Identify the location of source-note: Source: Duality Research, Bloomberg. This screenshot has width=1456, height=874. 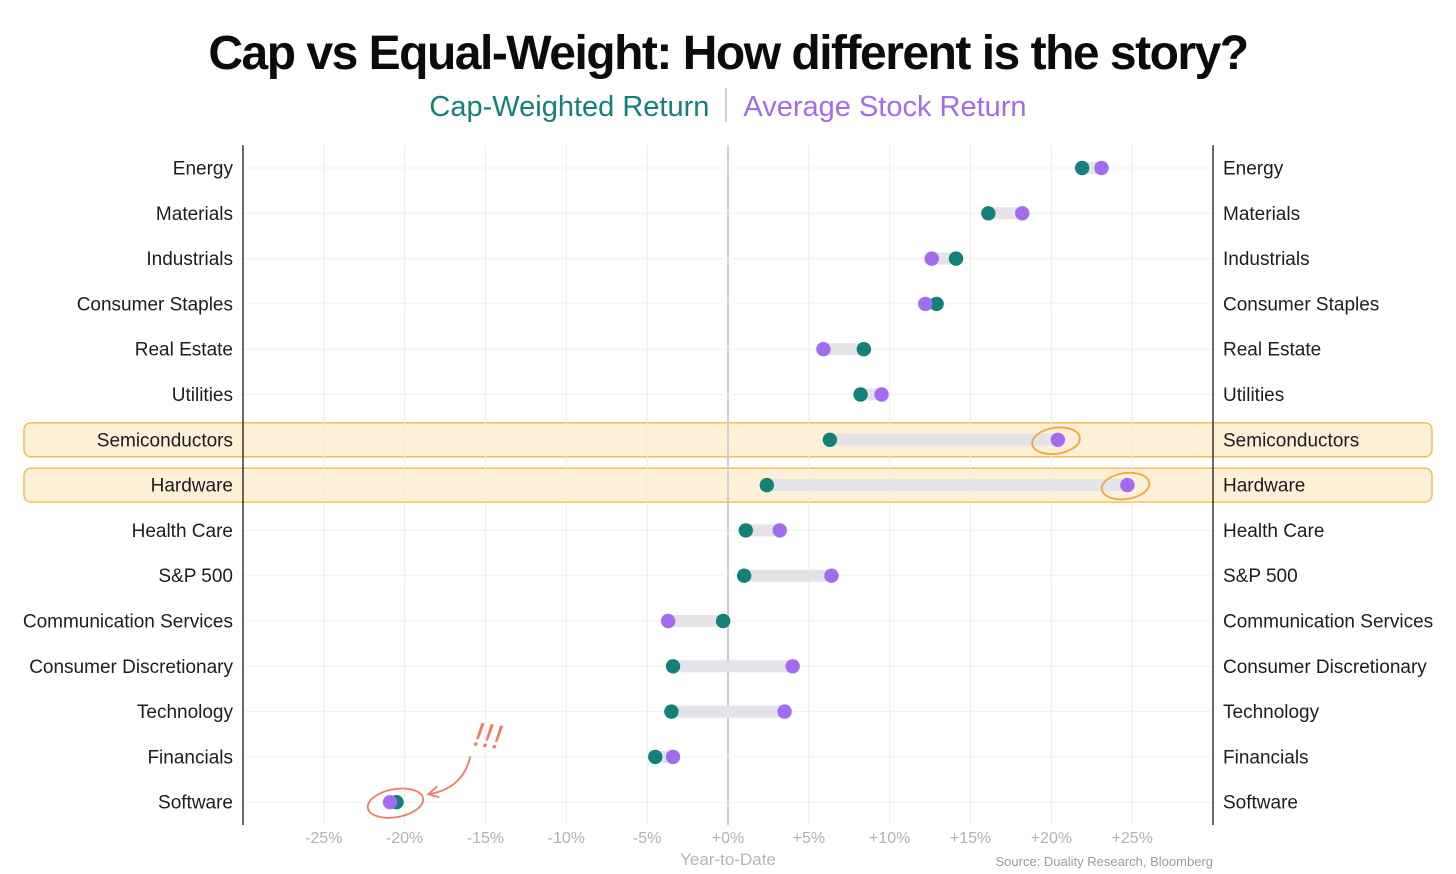
(1104, 861).